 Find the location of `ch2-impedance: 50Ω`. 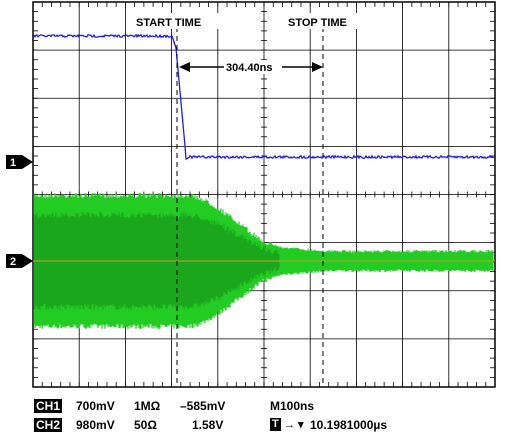

ch2-impedance: 50Ω is located at coordinates (145, 425).